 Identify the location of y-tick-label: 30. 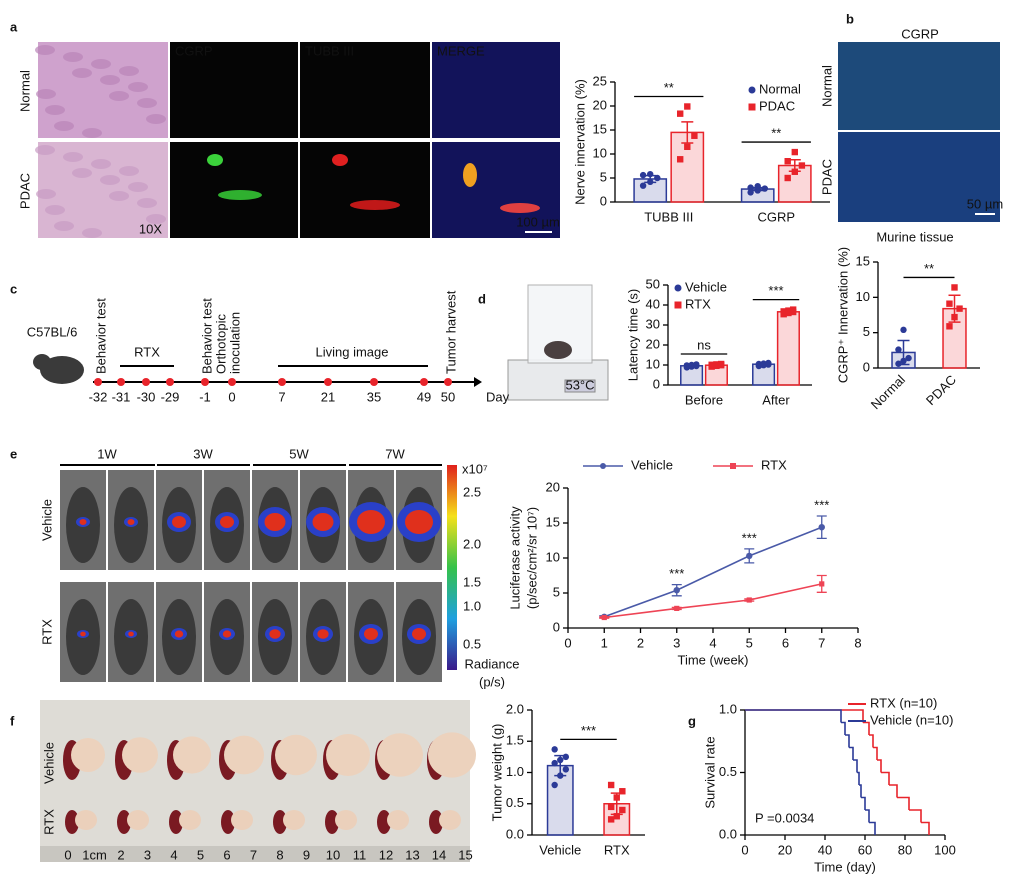
(653, 323).